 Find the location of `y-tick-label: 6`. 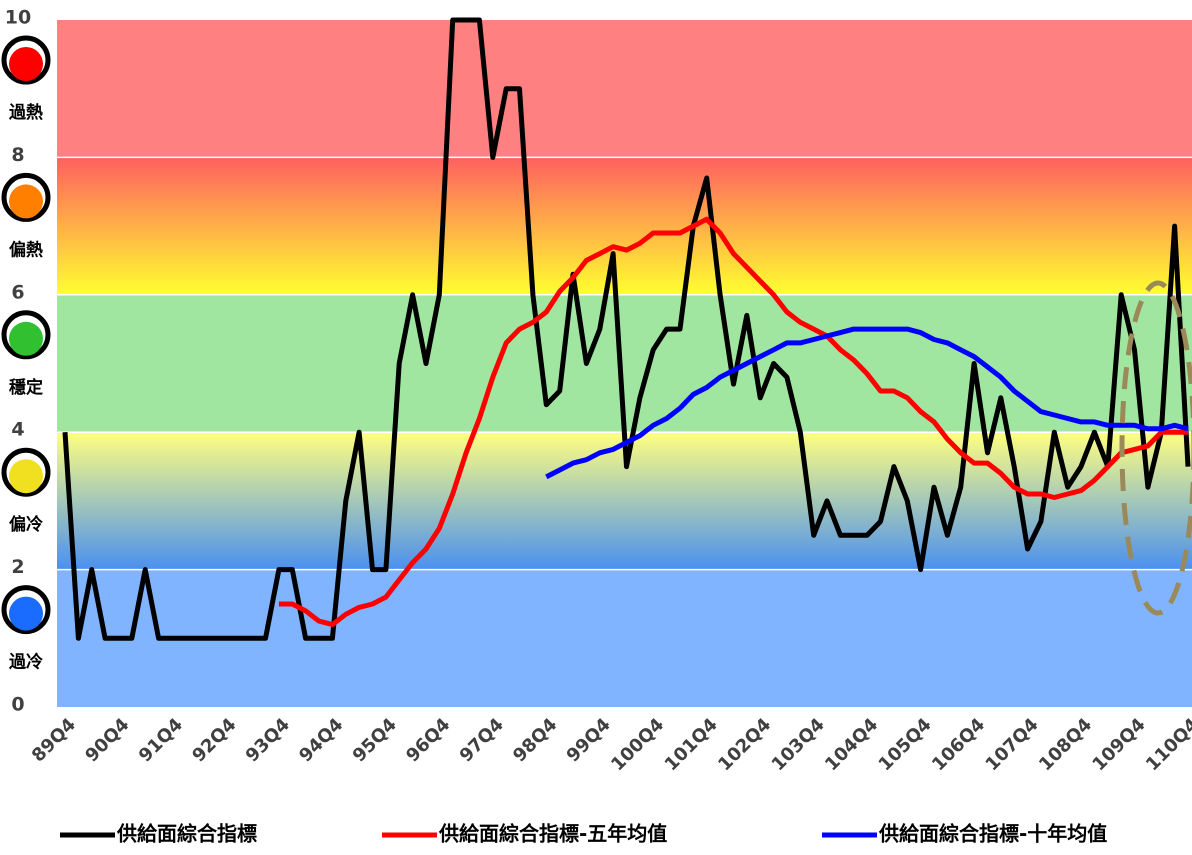

y-tick-label: 6 is located at coordinates (17, 292).